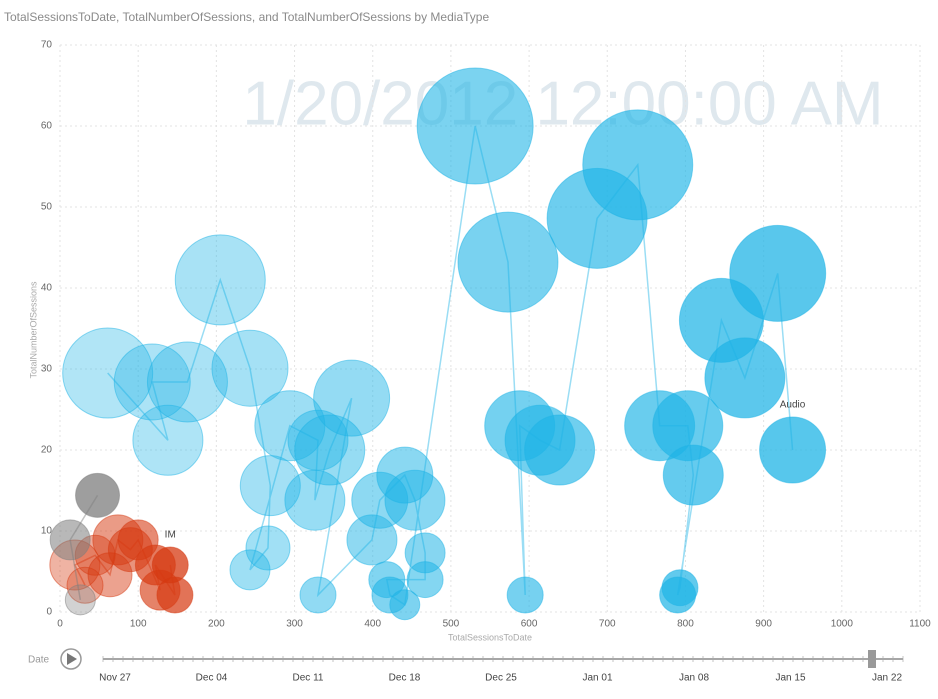  What do you see at coordinates (842, 624) in the screenshot?
I see `x-tick-label: 1000` at bounding box center [842, 624].